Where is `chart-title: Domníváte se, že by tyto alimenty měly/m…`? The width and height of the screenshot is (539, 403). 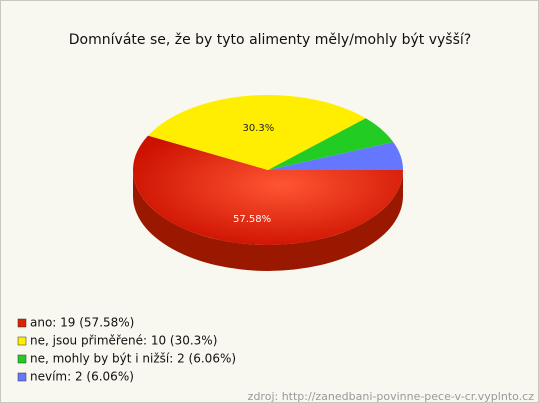 chart-title: Domníváte se, že by tyto alimenty měly/m… is located at coordinates (270, 40).